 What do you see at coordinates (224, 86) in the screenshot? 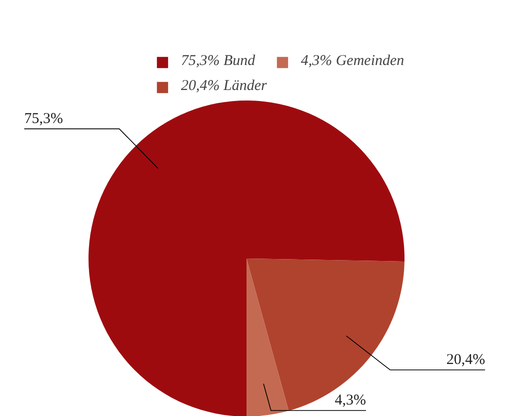
I see `legend-label: 20,4% Länder` at bounding box center [224, 86].